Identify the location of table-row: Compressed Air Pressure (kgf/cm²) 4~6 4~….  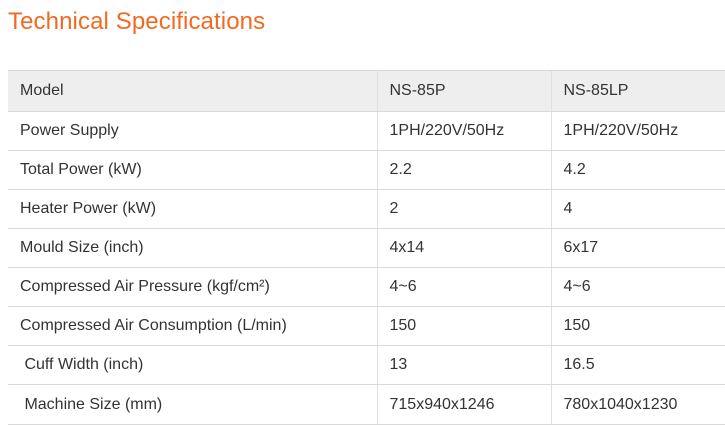
(366, 287).